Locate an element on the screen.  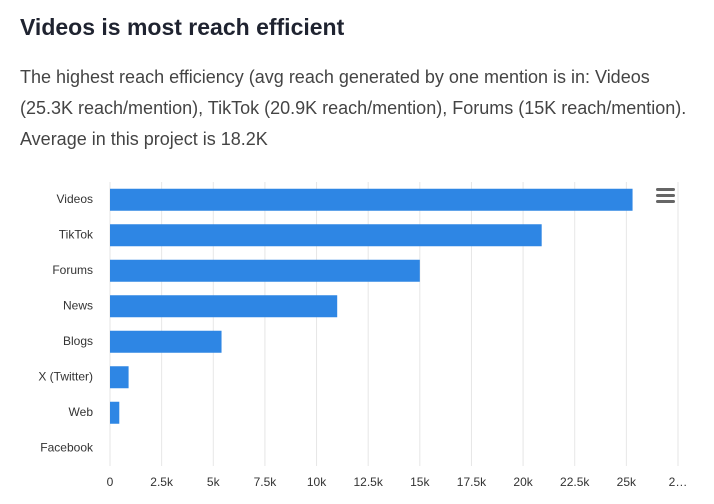
x-tick-label: 15k is located at coordinates (420, 482).